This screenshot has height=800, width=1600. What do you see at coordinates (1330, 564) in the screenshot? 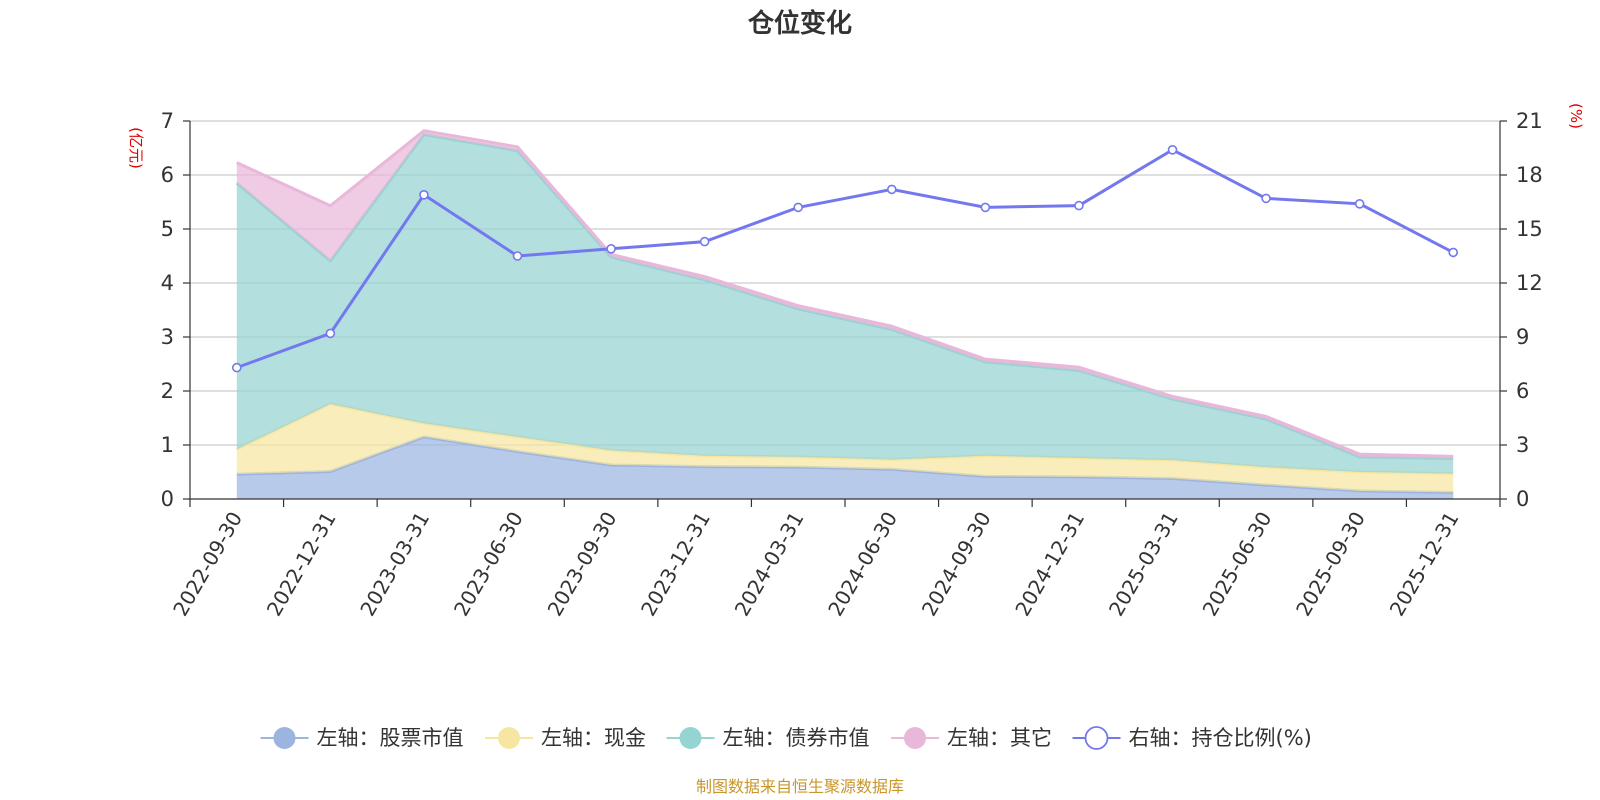
I see `x-tick-label: 2025-09-30` at bounding box center [1330, 564].